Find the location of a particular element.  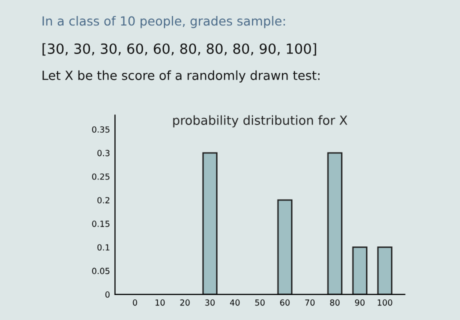

y-tick-label: 0.2 is located at coordinates (103, 200).